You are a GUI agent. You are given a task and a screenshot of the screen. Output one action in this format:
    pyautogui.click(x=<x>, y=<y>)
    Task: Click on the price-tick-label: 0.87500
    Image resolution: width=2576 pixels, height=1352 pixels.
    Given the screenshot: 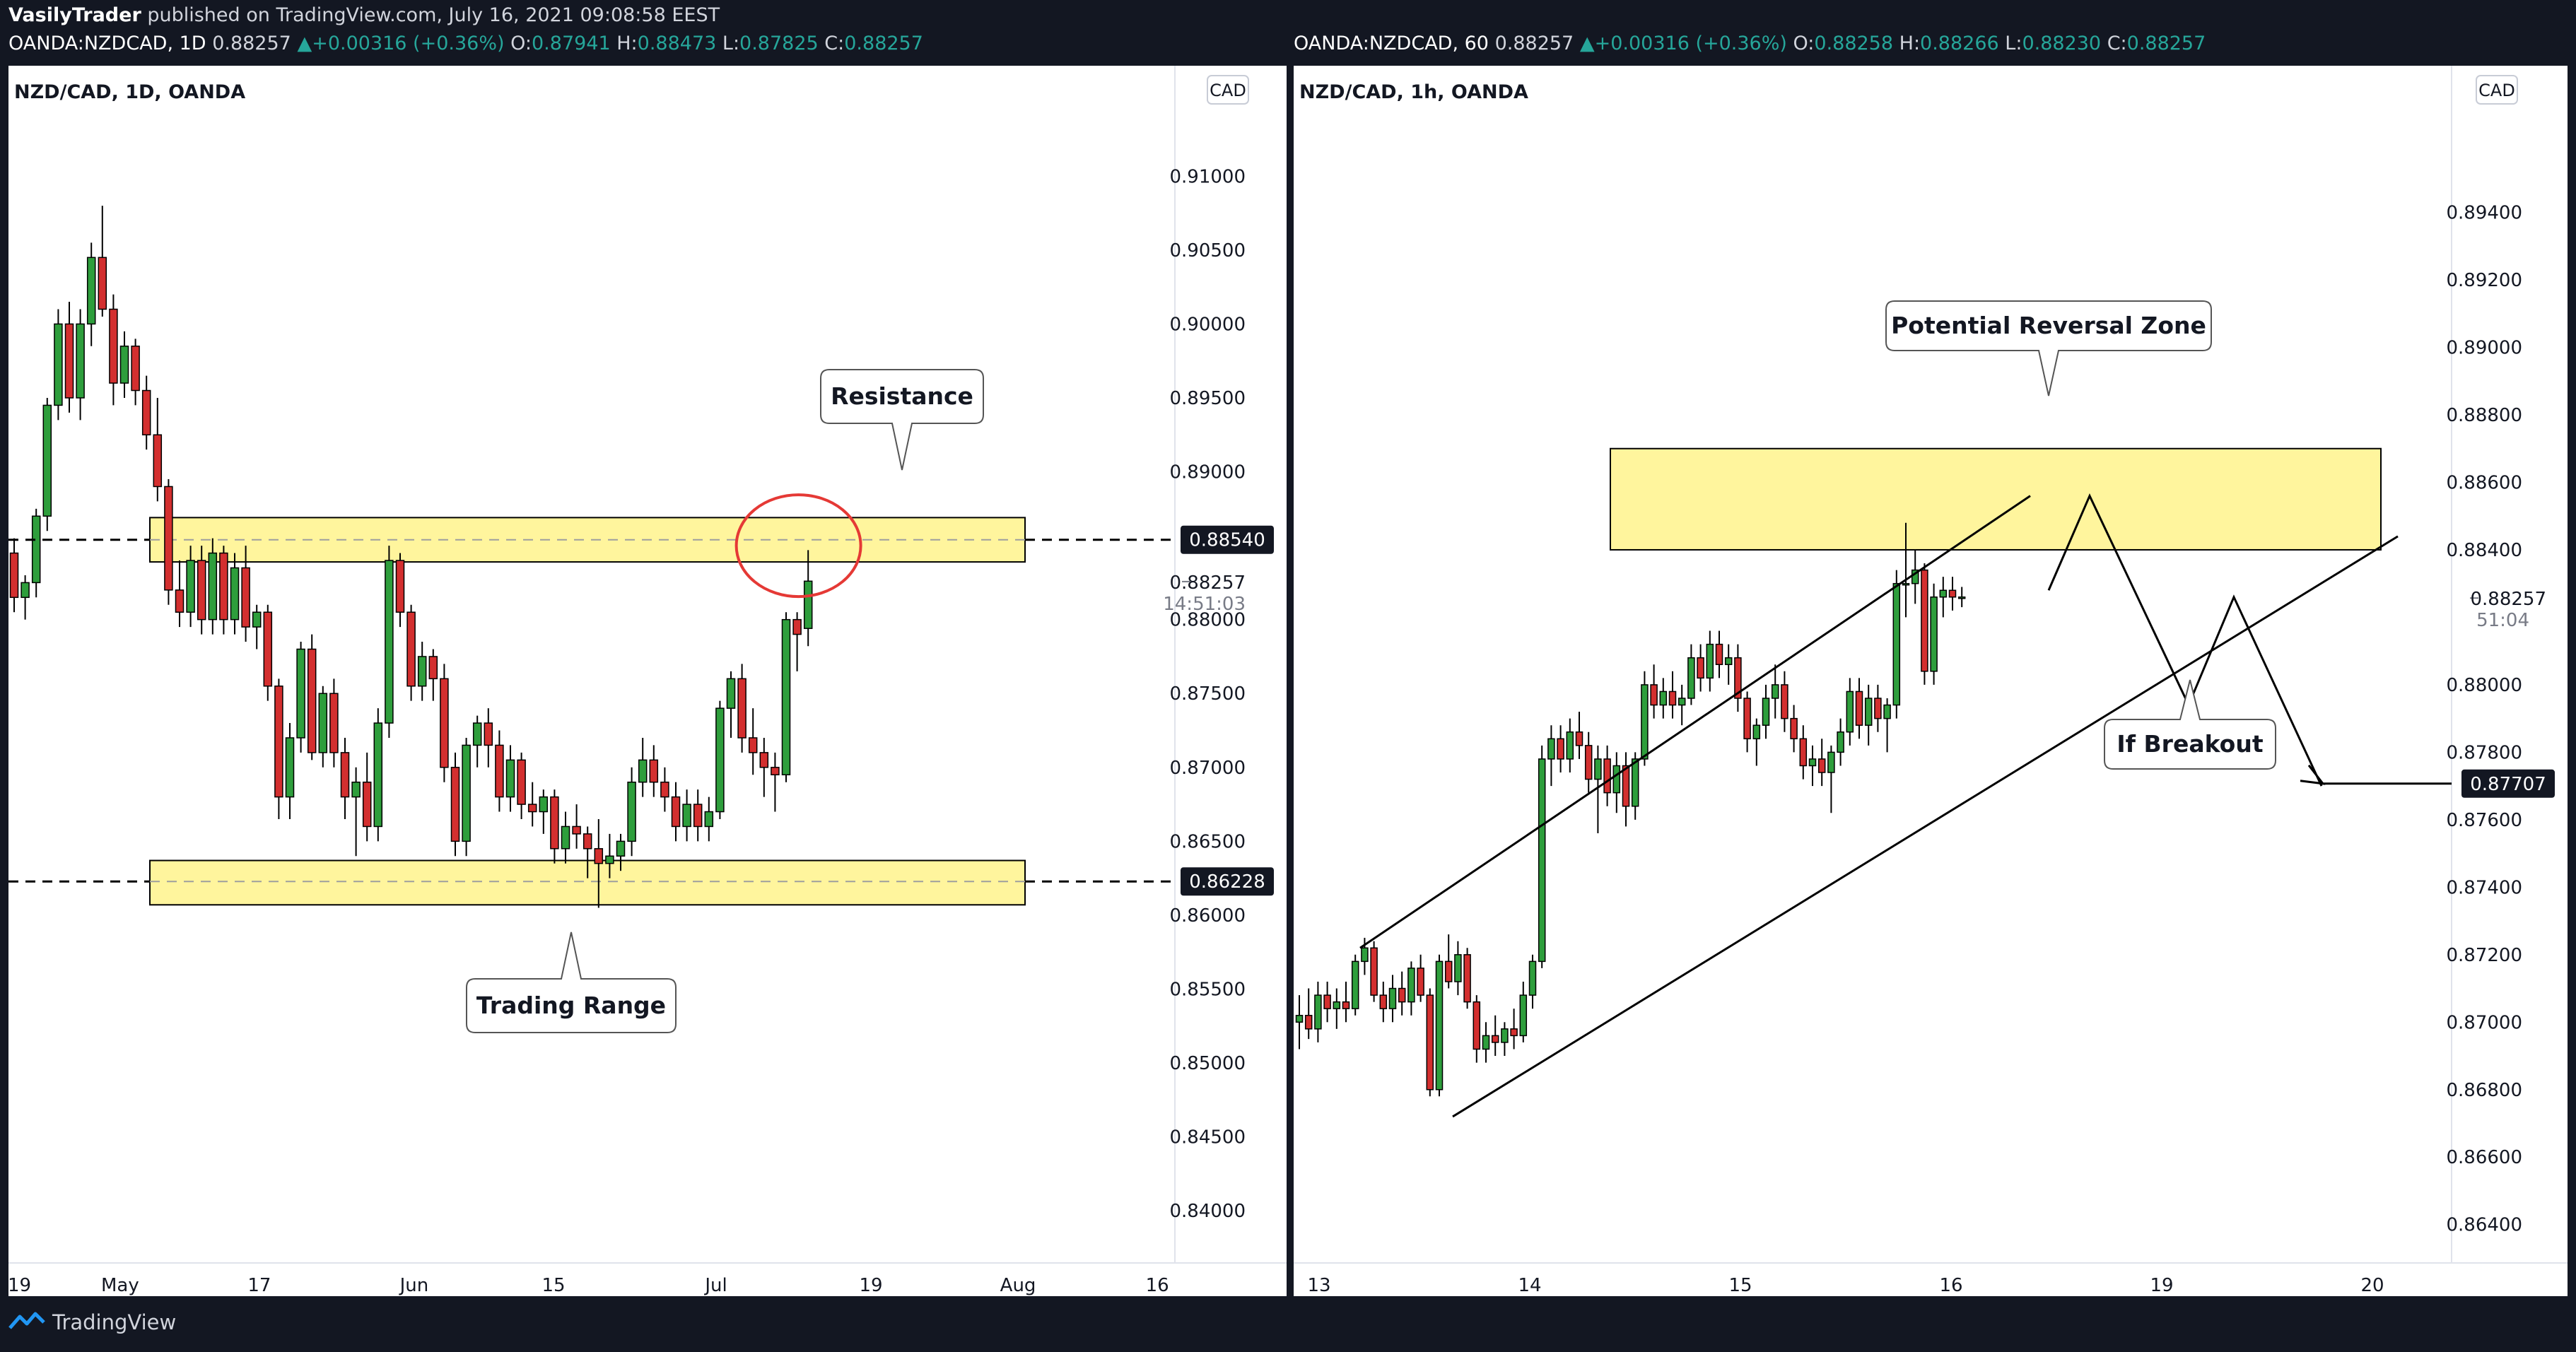 What is the action you would take?
    pyautogui.click(x=1207, y=694)
    